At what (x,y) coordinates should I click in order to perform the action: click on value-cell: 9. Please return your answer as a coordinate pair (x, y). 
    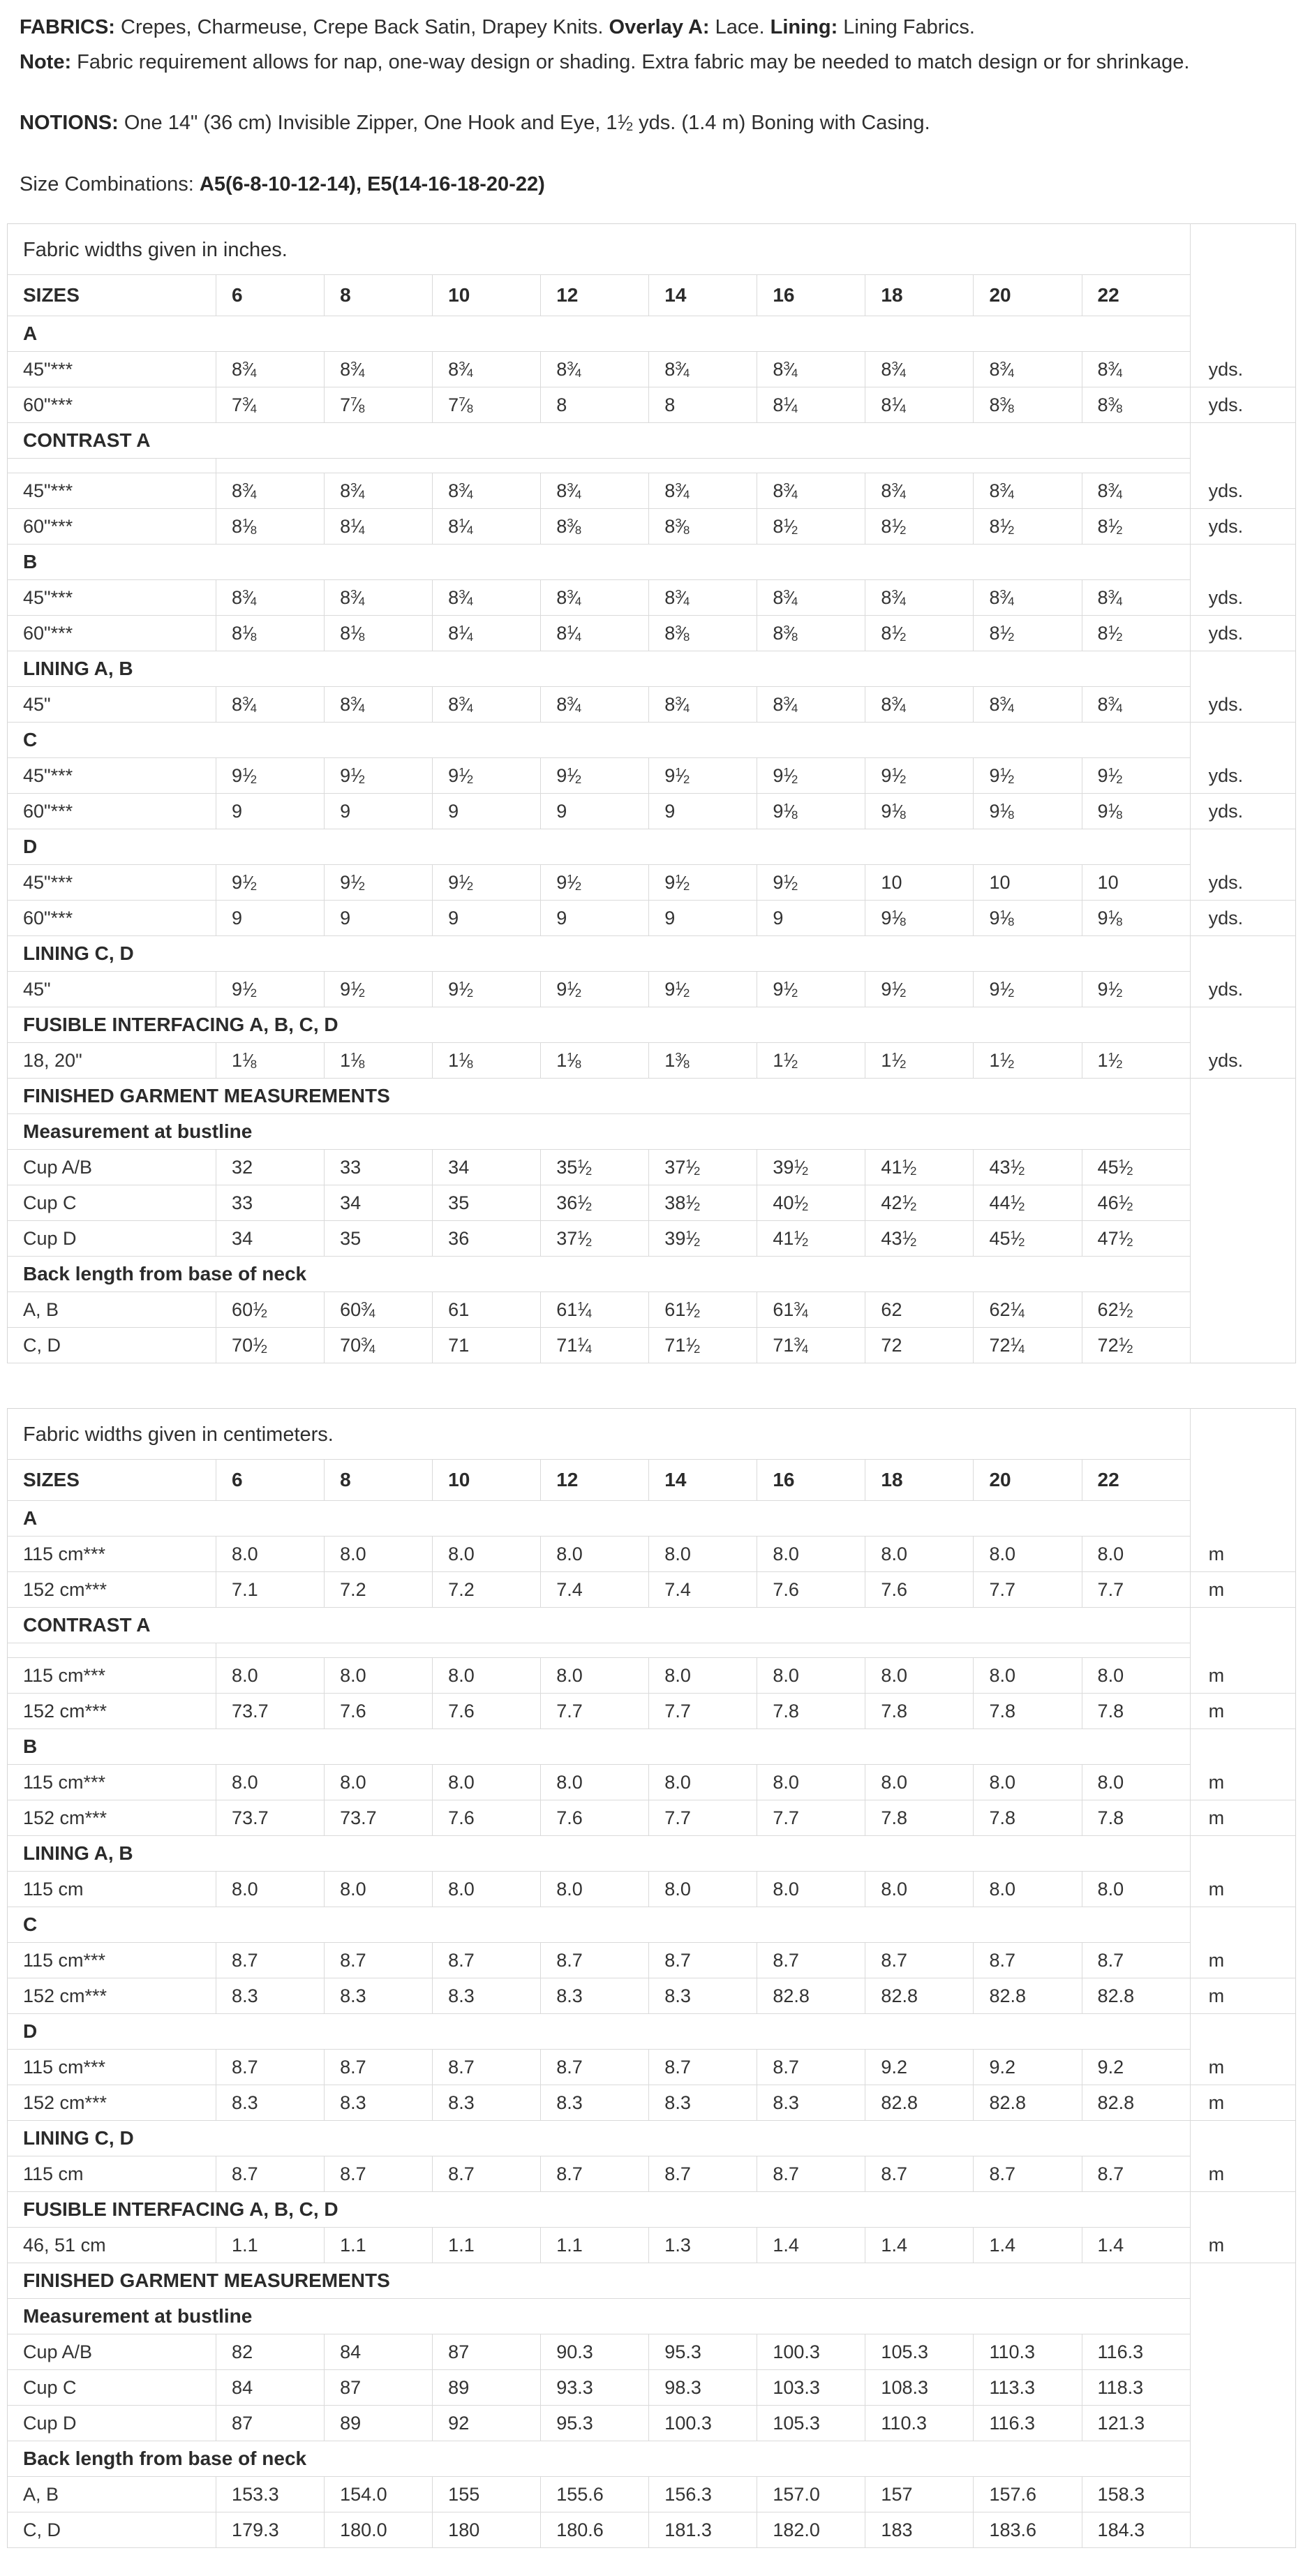
    Looking at the image, I should click on (594, 918).